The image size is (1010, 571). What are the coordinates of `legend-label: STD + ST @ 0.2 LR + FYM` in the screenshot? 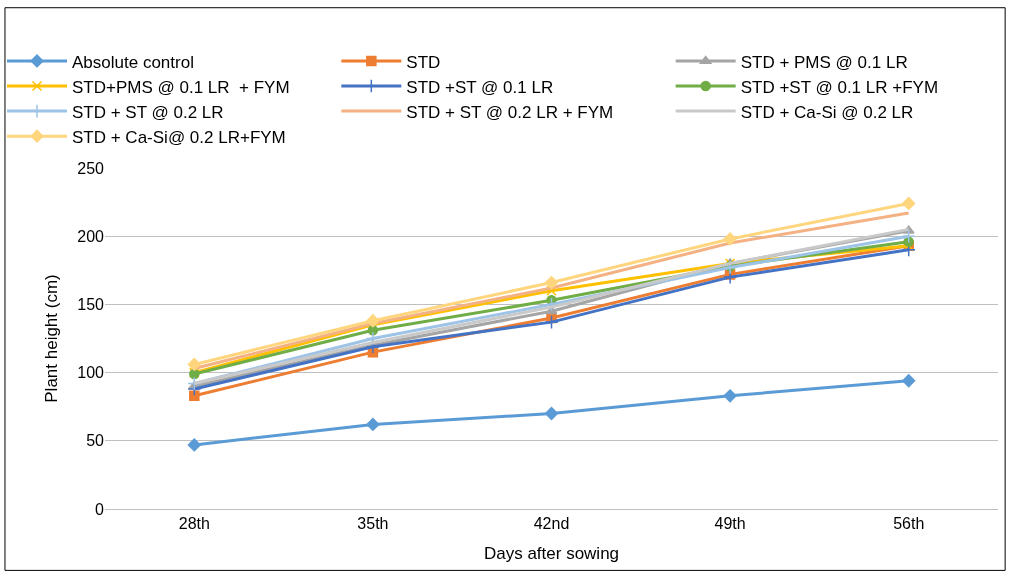 It's located at (510, 112).